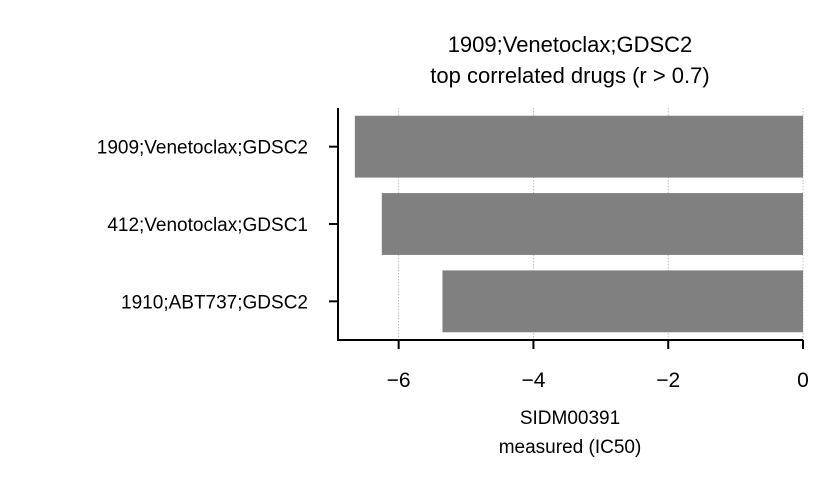  I want to click on x-axis-label-line2: measured (IC50), so click(570, 447).